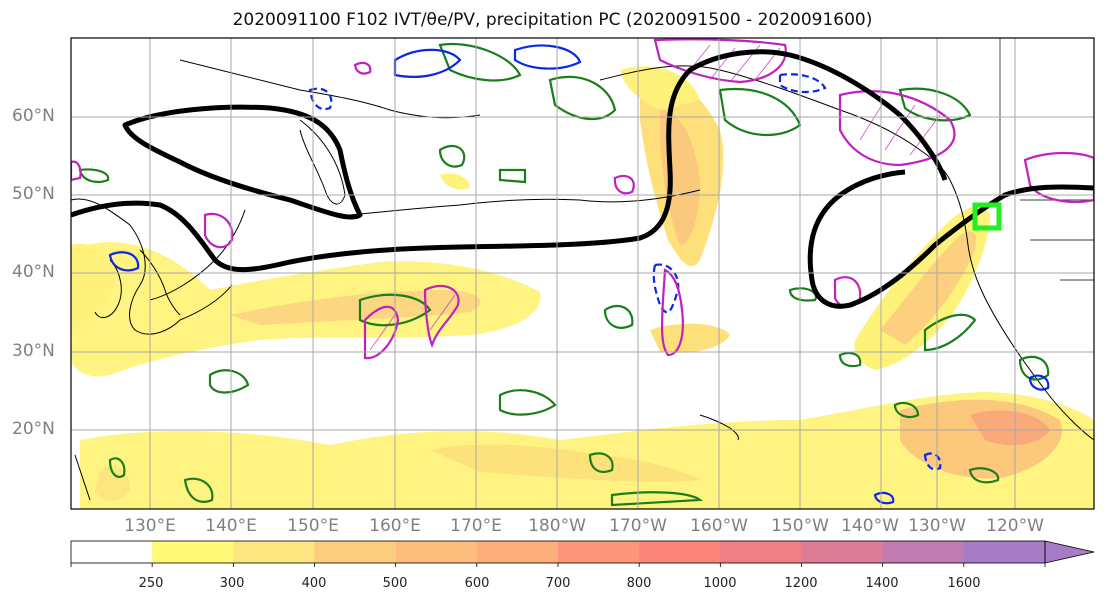 This screenshot has width=1105, height=603. I want to click on ivt-westcoast-core, so click(928, 288).